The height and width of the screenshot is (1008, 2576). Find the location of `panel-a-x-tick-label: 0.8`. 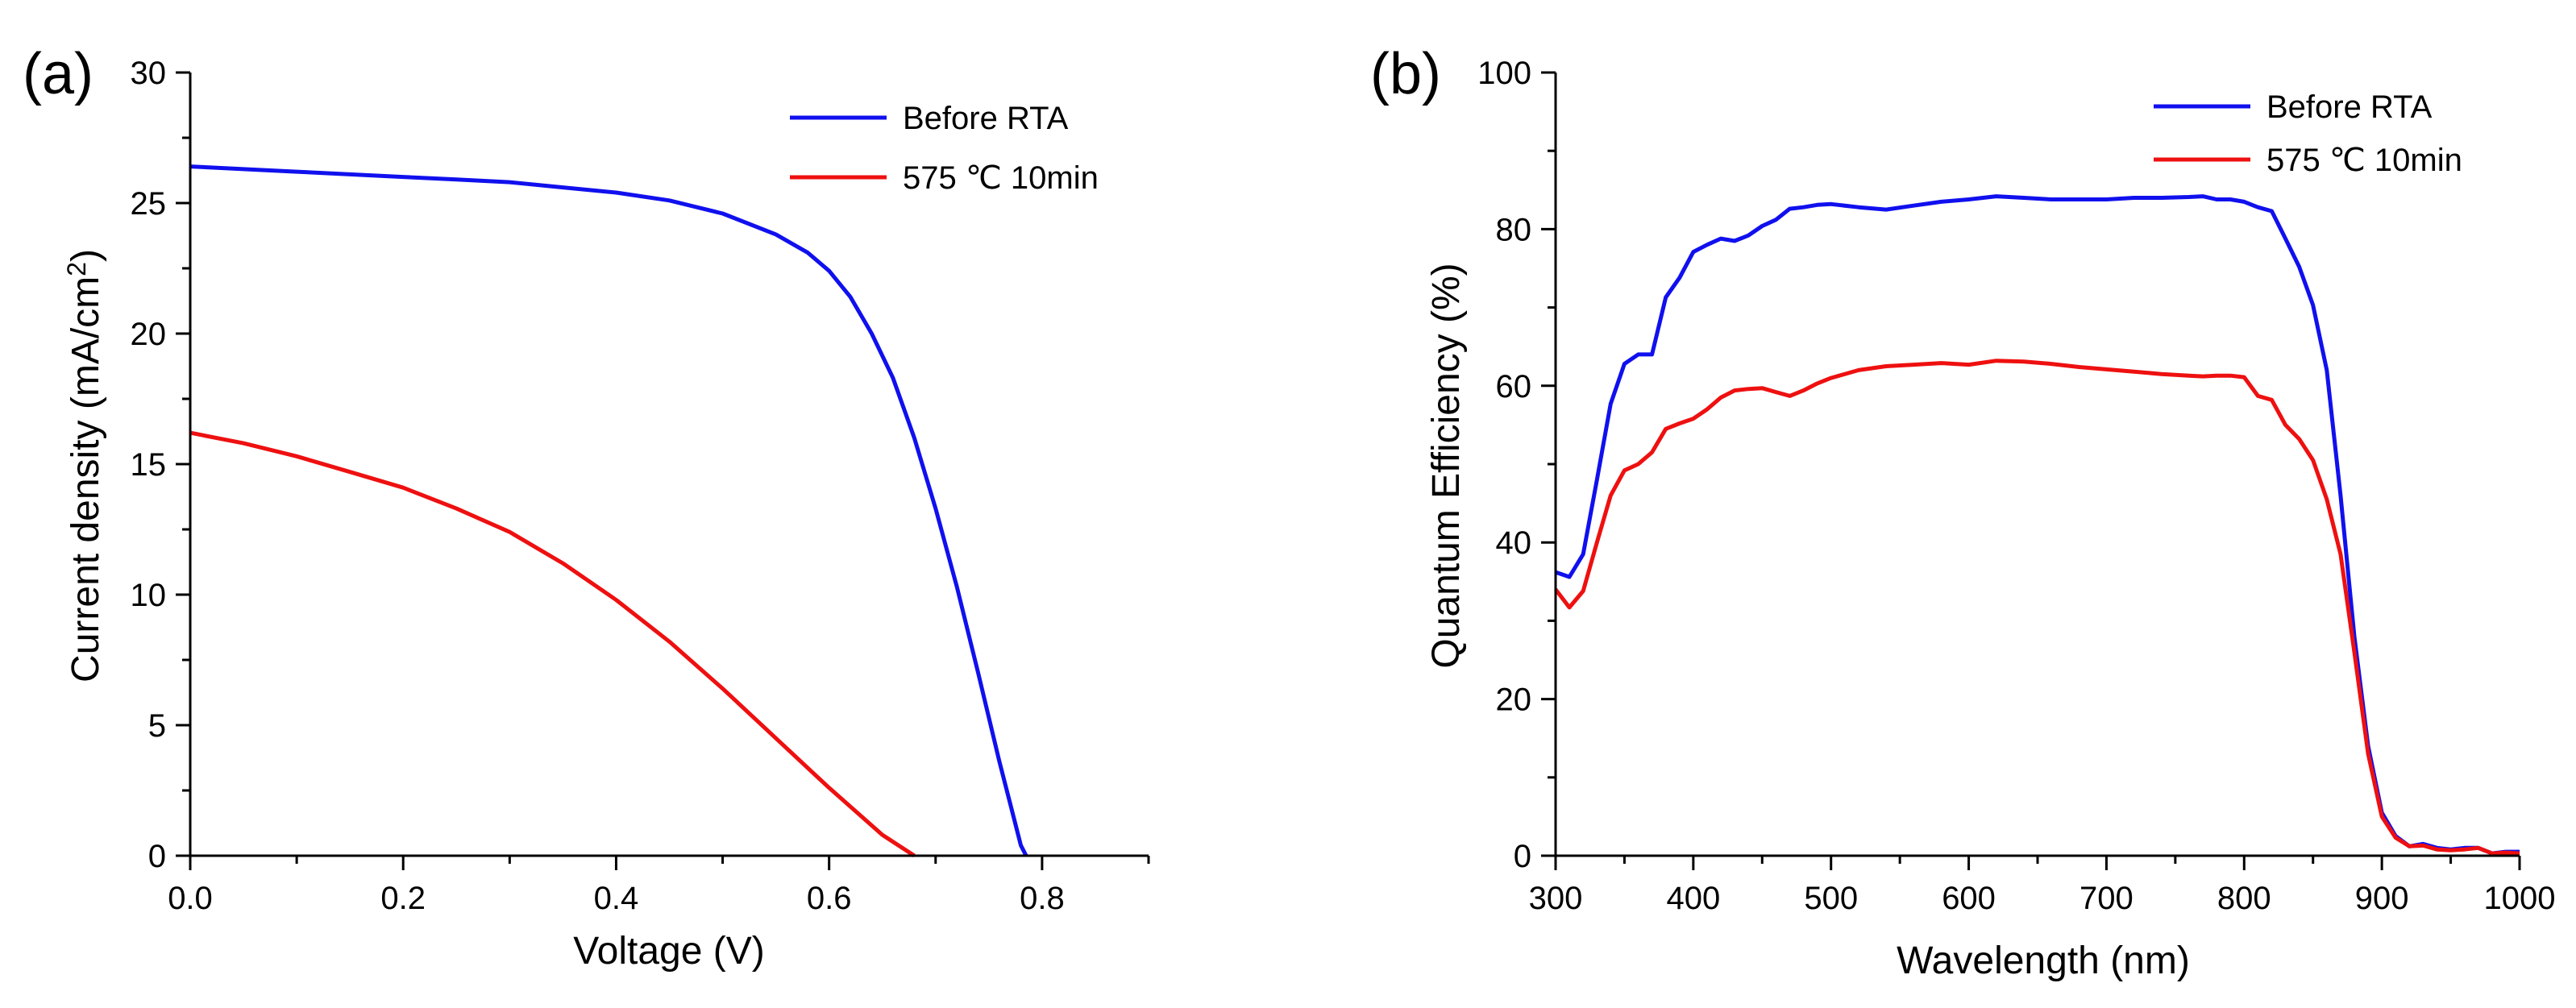

panel-a-x-tick-label: 0.8 is located at coordinates (1042, 899).